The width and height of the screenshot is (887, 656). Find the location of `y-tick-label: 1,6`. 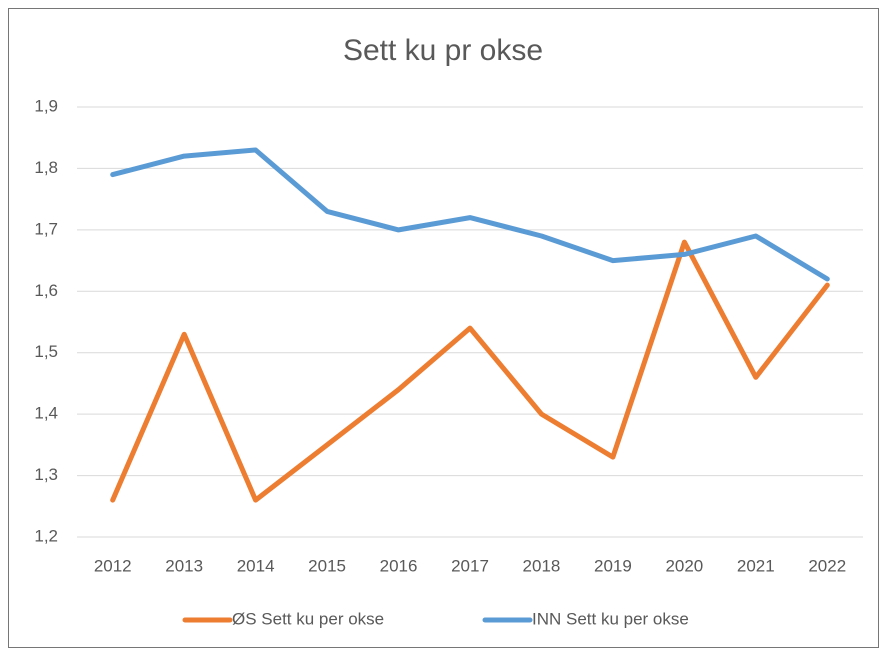

y-tick-label: 1,6 is located at coordinates (46, 290).